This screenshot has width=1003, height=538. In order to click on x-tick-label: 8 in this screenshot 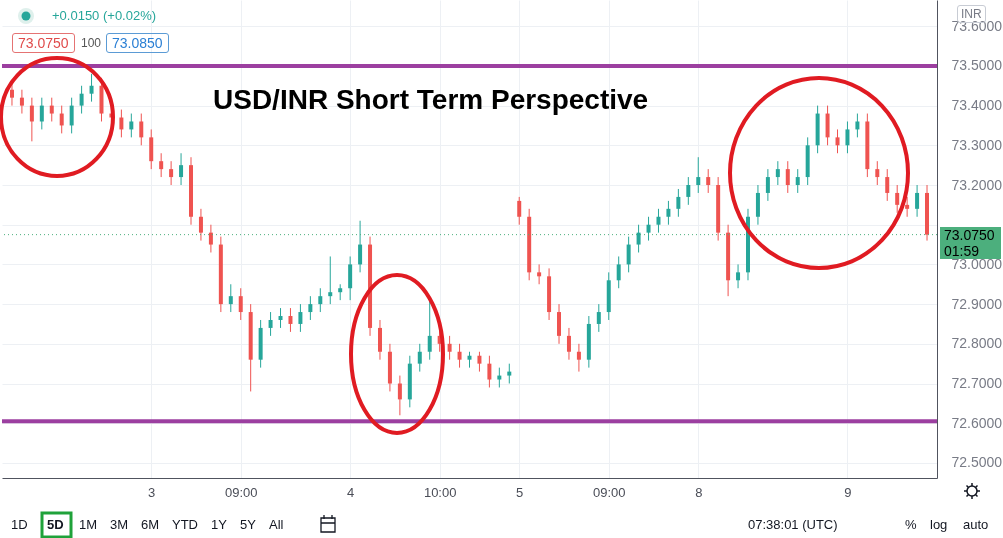, I will do `click(699, 492)`.